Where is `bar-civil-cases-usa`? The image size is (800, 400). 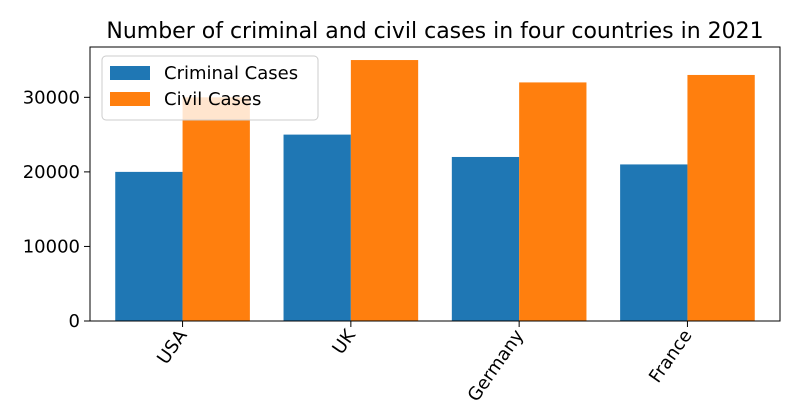 bar-civil-cases-usa is located at coordinates (216, 209).